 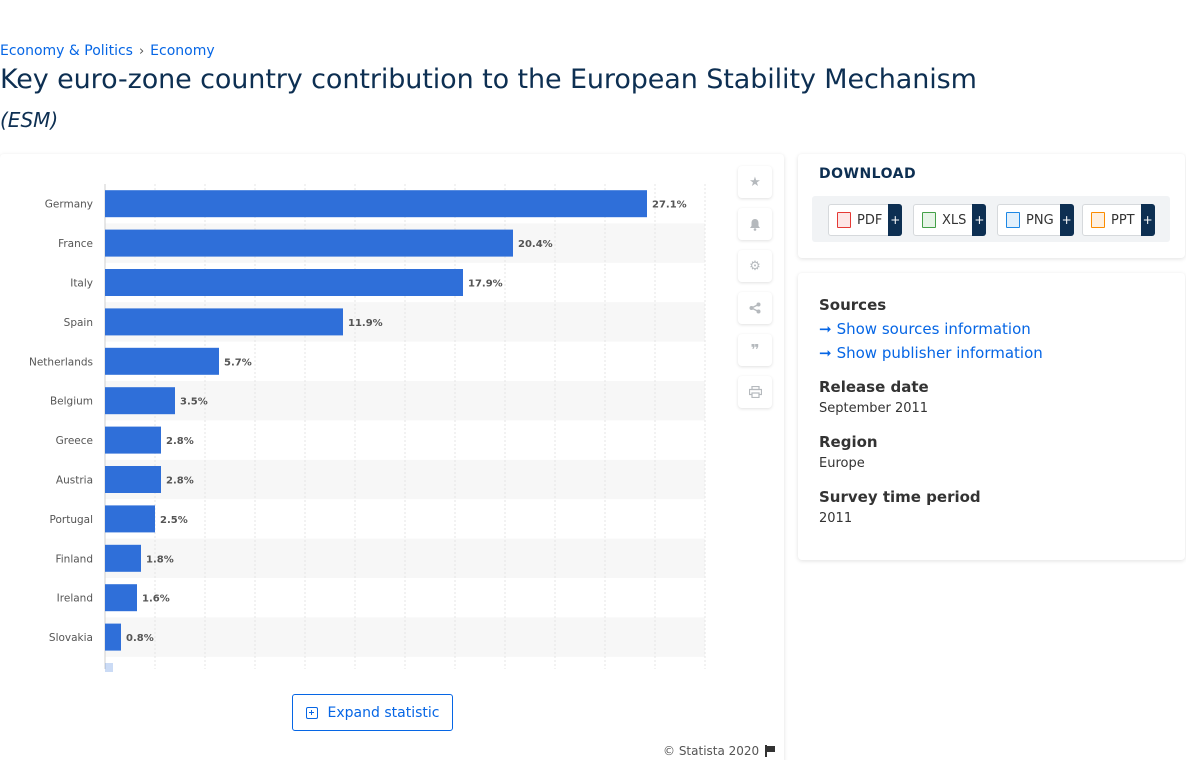 What do you see at coordinates (836, 518) in the screenshot?
I see `survey-period-value: 2011` at bounding box center [836, 518].